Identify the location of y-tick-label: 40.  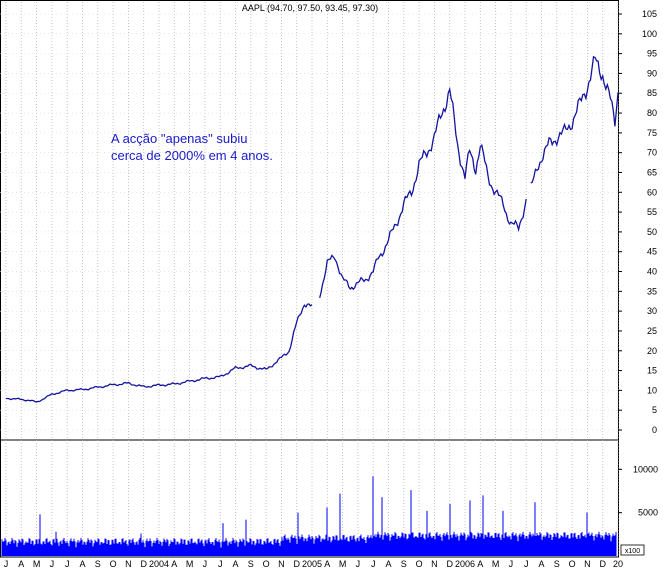
(652, 272).